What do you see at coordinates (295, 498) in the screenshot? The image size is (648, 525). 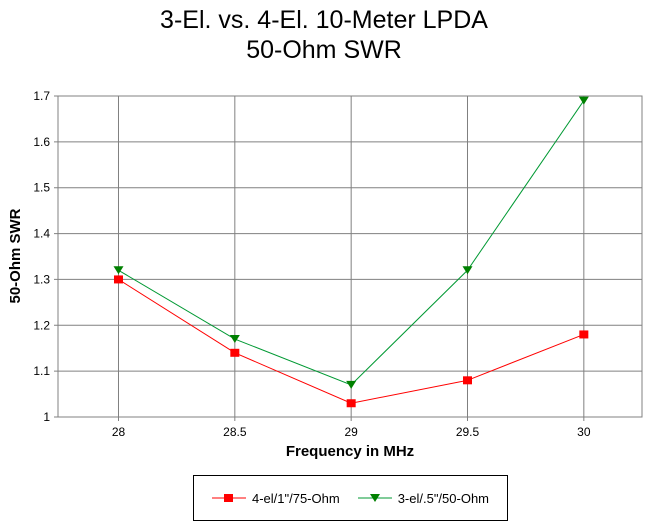 I see `legend-label: 4-el/1"/75-Ohm` at bounding box center [295, 498].